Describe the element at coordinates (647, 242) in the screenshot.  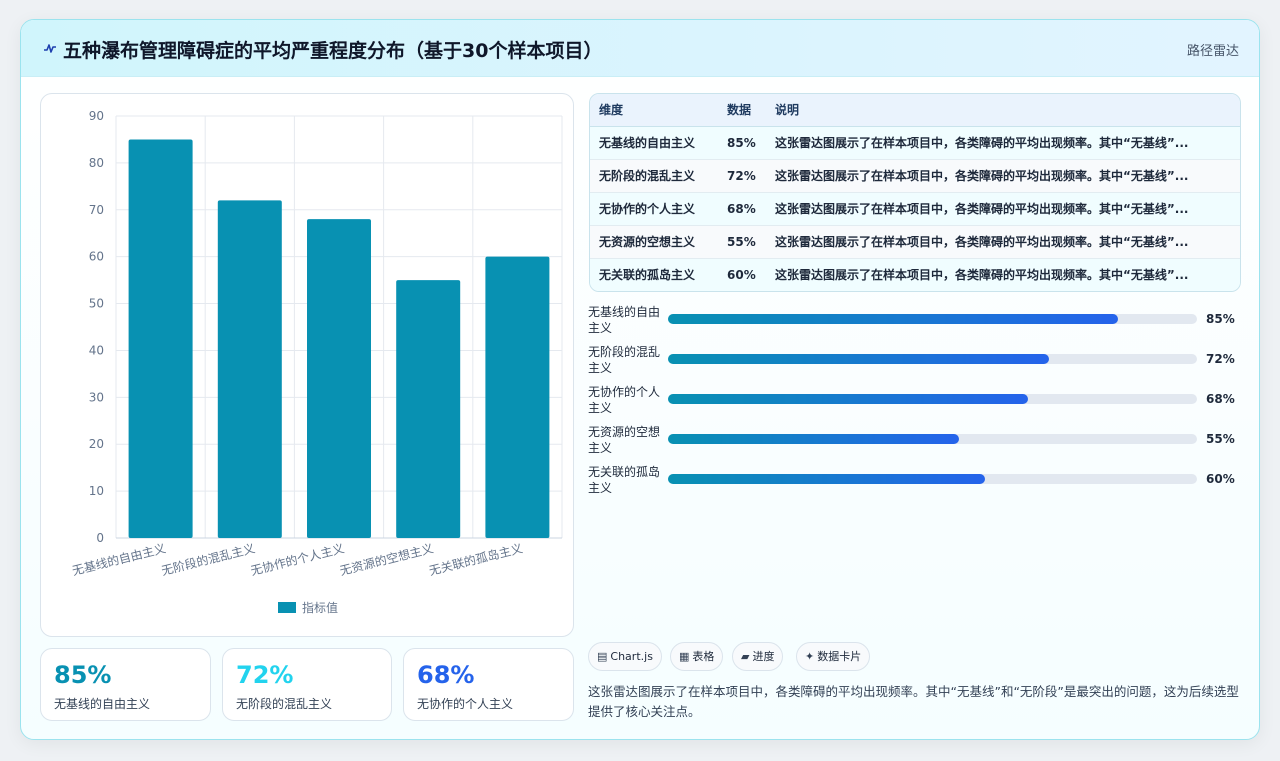
I see `table-cell: 无资源的空想主义` at that location.